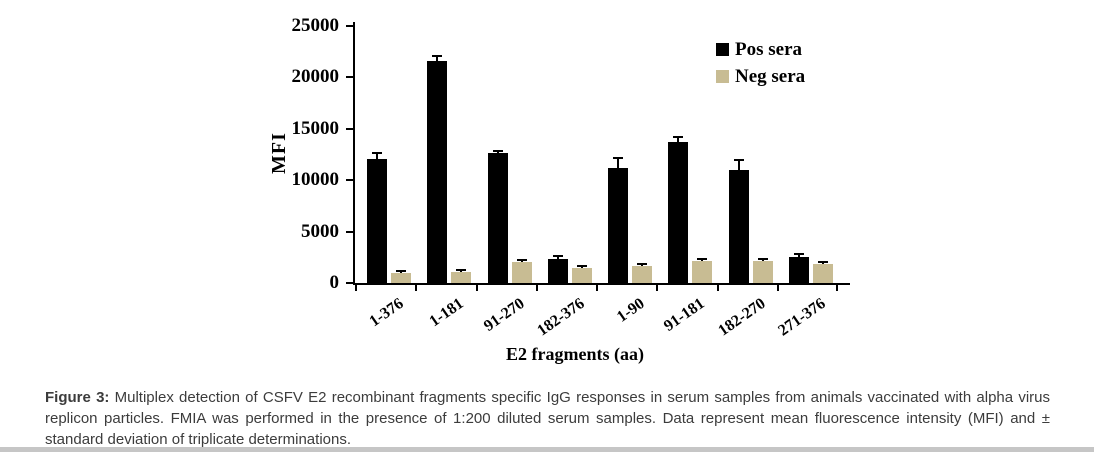 Image resolution: width=1094 pixels, height=456 pixels. I want to click on legend: Pos sera Neg sera, so click(760, 63).